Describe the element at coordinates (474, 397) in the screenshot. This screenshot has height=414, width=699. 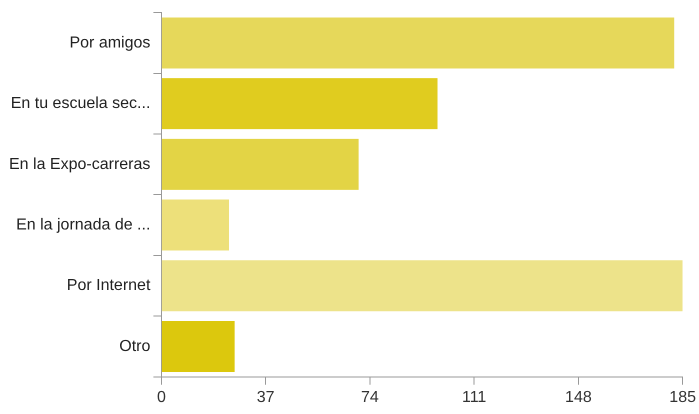
I see `x-tick-label: 111` at that location.